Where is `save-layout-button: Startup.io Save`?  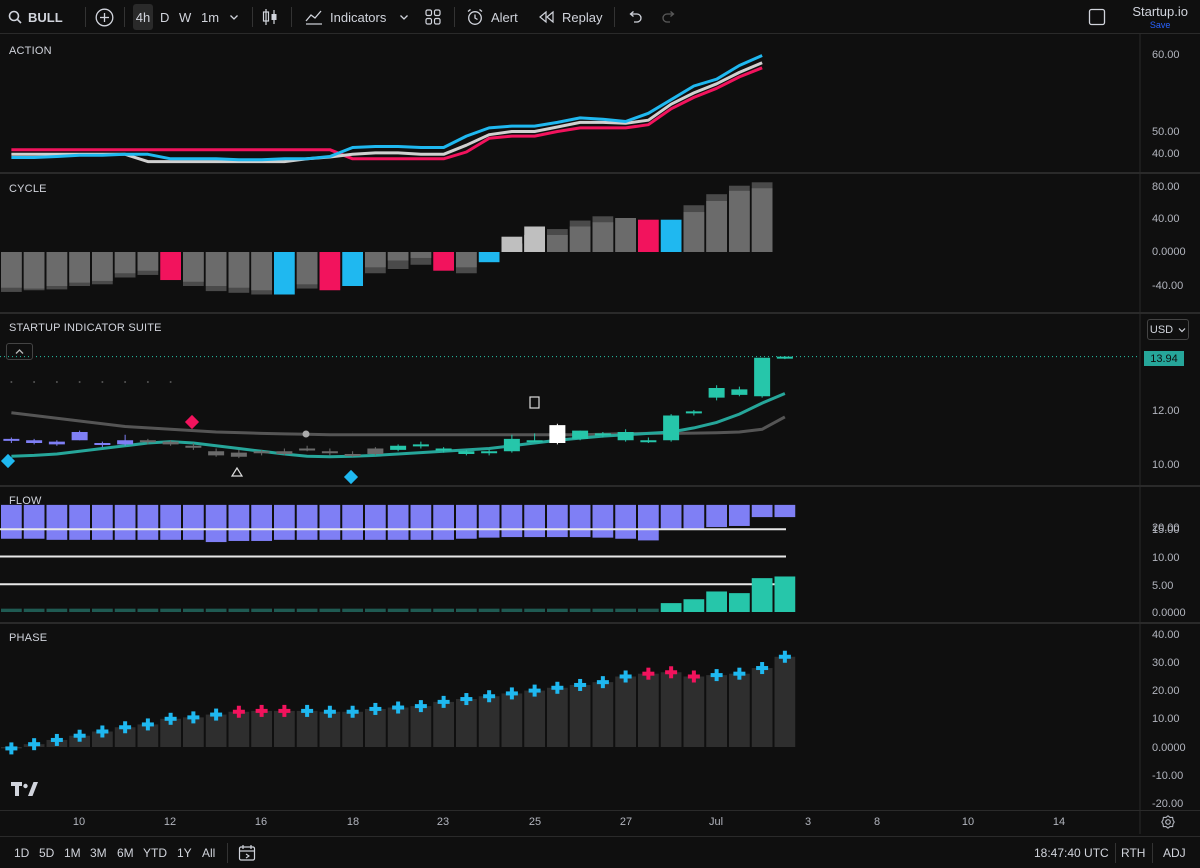 save-layout-button: Startup.io Save is located at coordinates (1160, 17).